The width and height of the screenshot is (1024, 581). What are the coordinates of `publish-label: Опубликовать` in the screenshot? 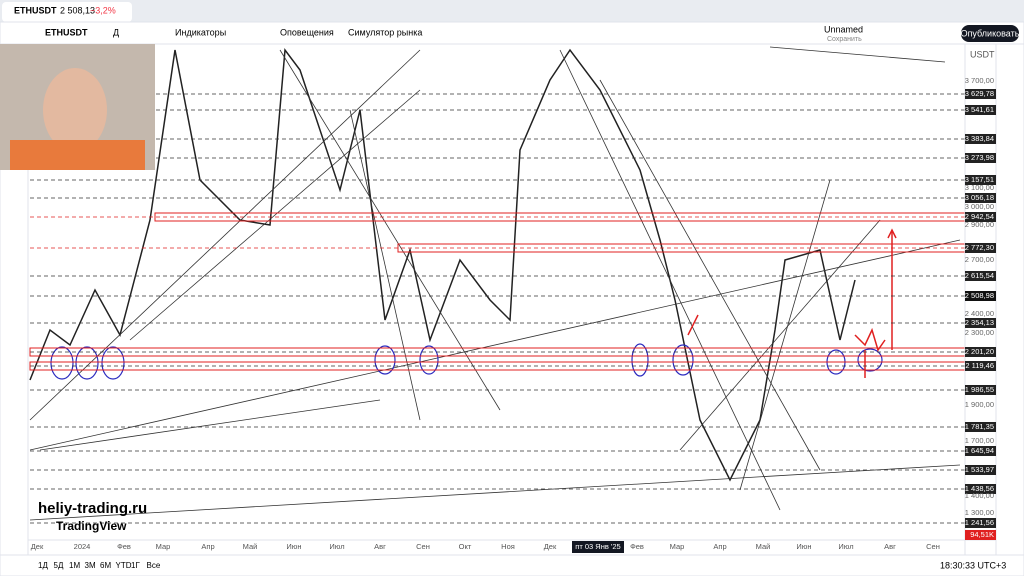 It's located at (990, 33).